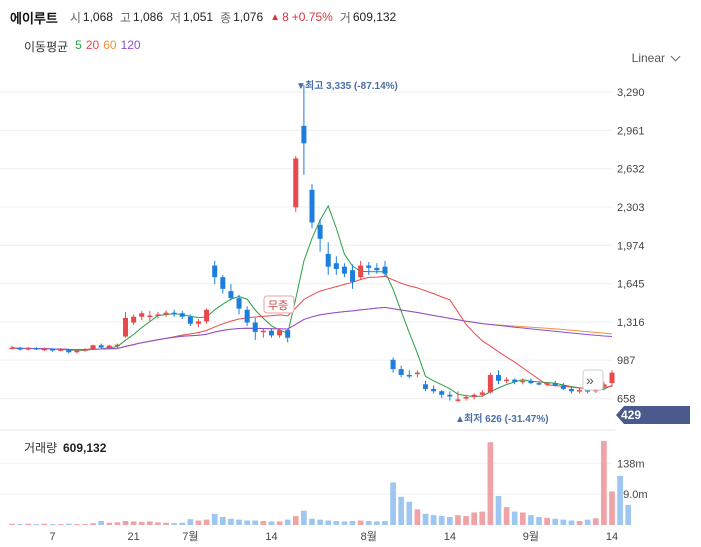 Image resolution: width=701 pixels, height=547 pixels. I want to click on price-tick-label: 2,632, so click(631, 170).